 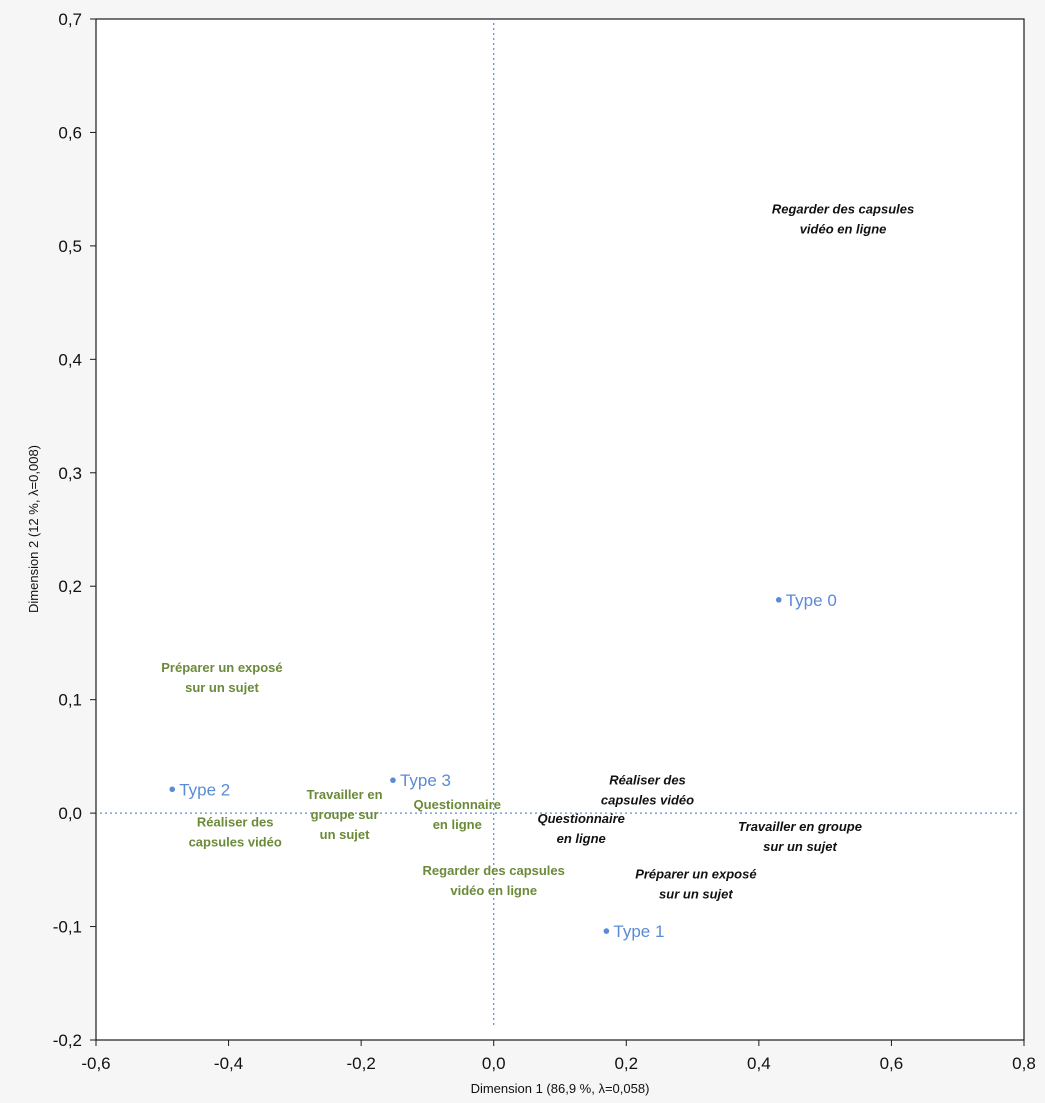 What do you see at coordinates (638, 931) in the screenshot?
I see `type-point-label: Type 1` at bounding box center [638, 931].